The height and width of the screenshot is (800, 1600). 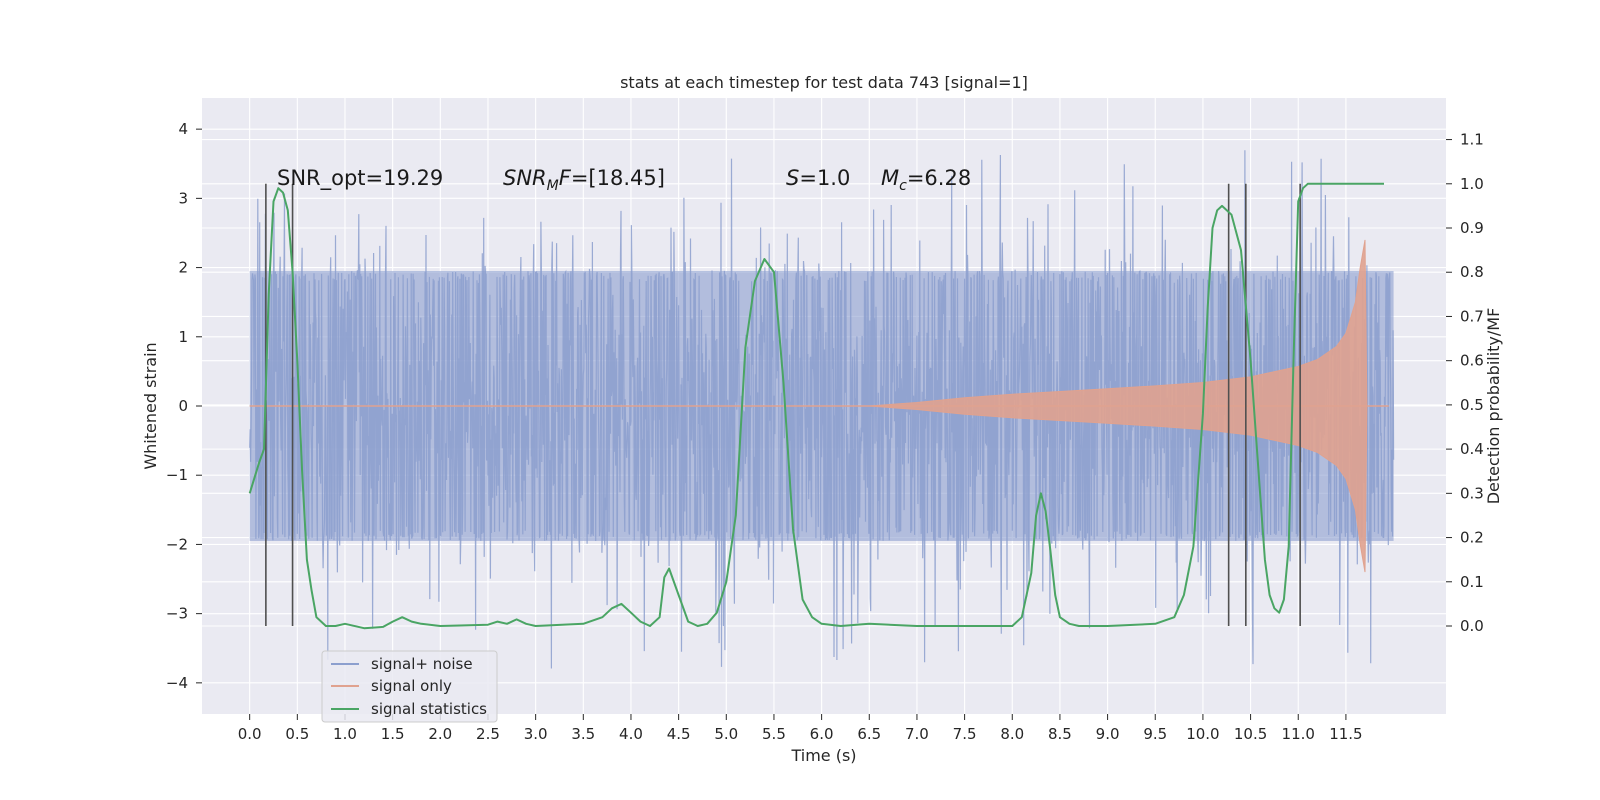 I want to click on x-tick-label: 11.0, so click(x=1298, y=734).